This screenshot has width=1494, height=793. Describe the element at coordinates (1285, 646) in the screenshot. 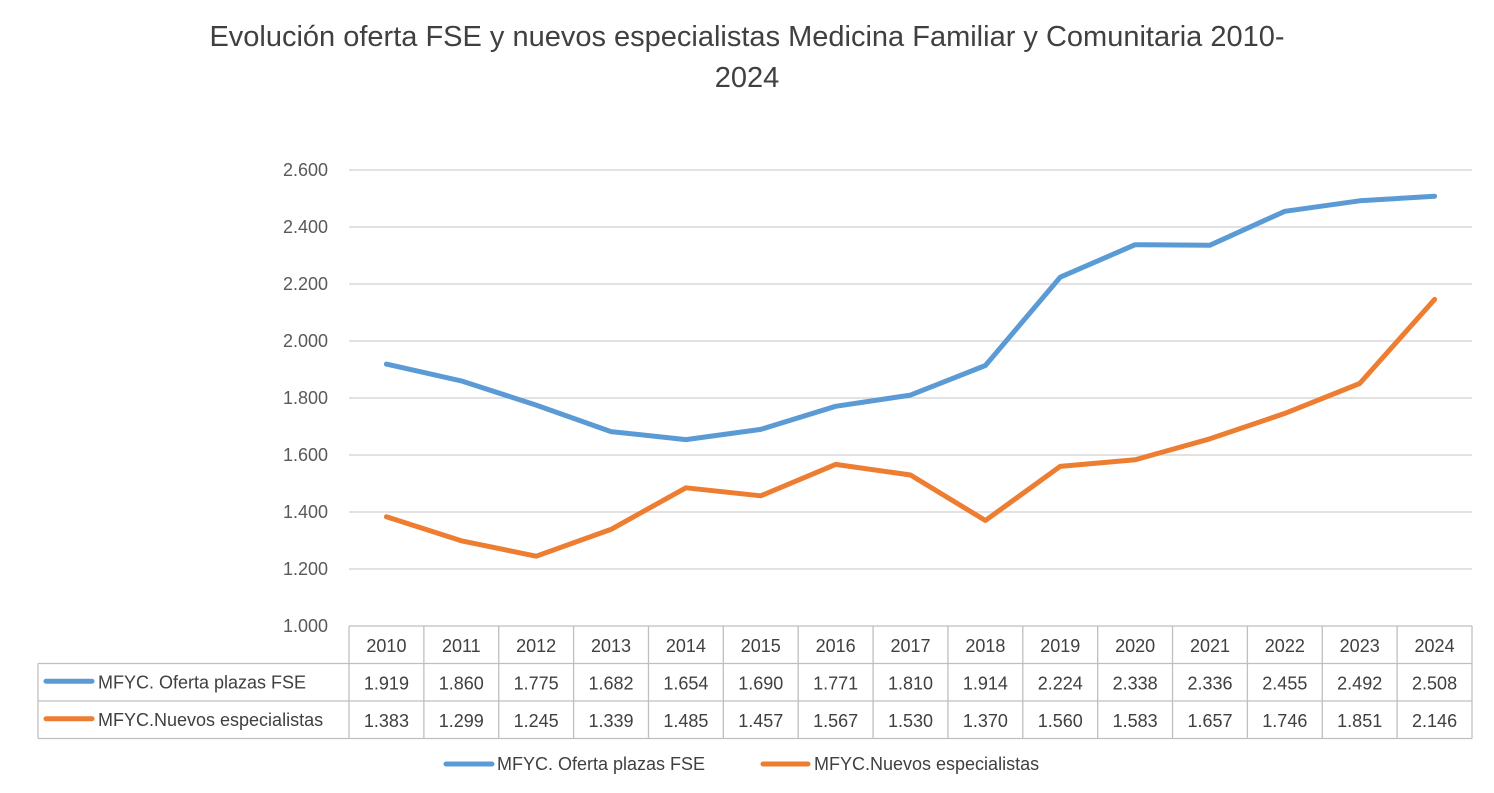

I see `x-tick-label: 2022` at that location.